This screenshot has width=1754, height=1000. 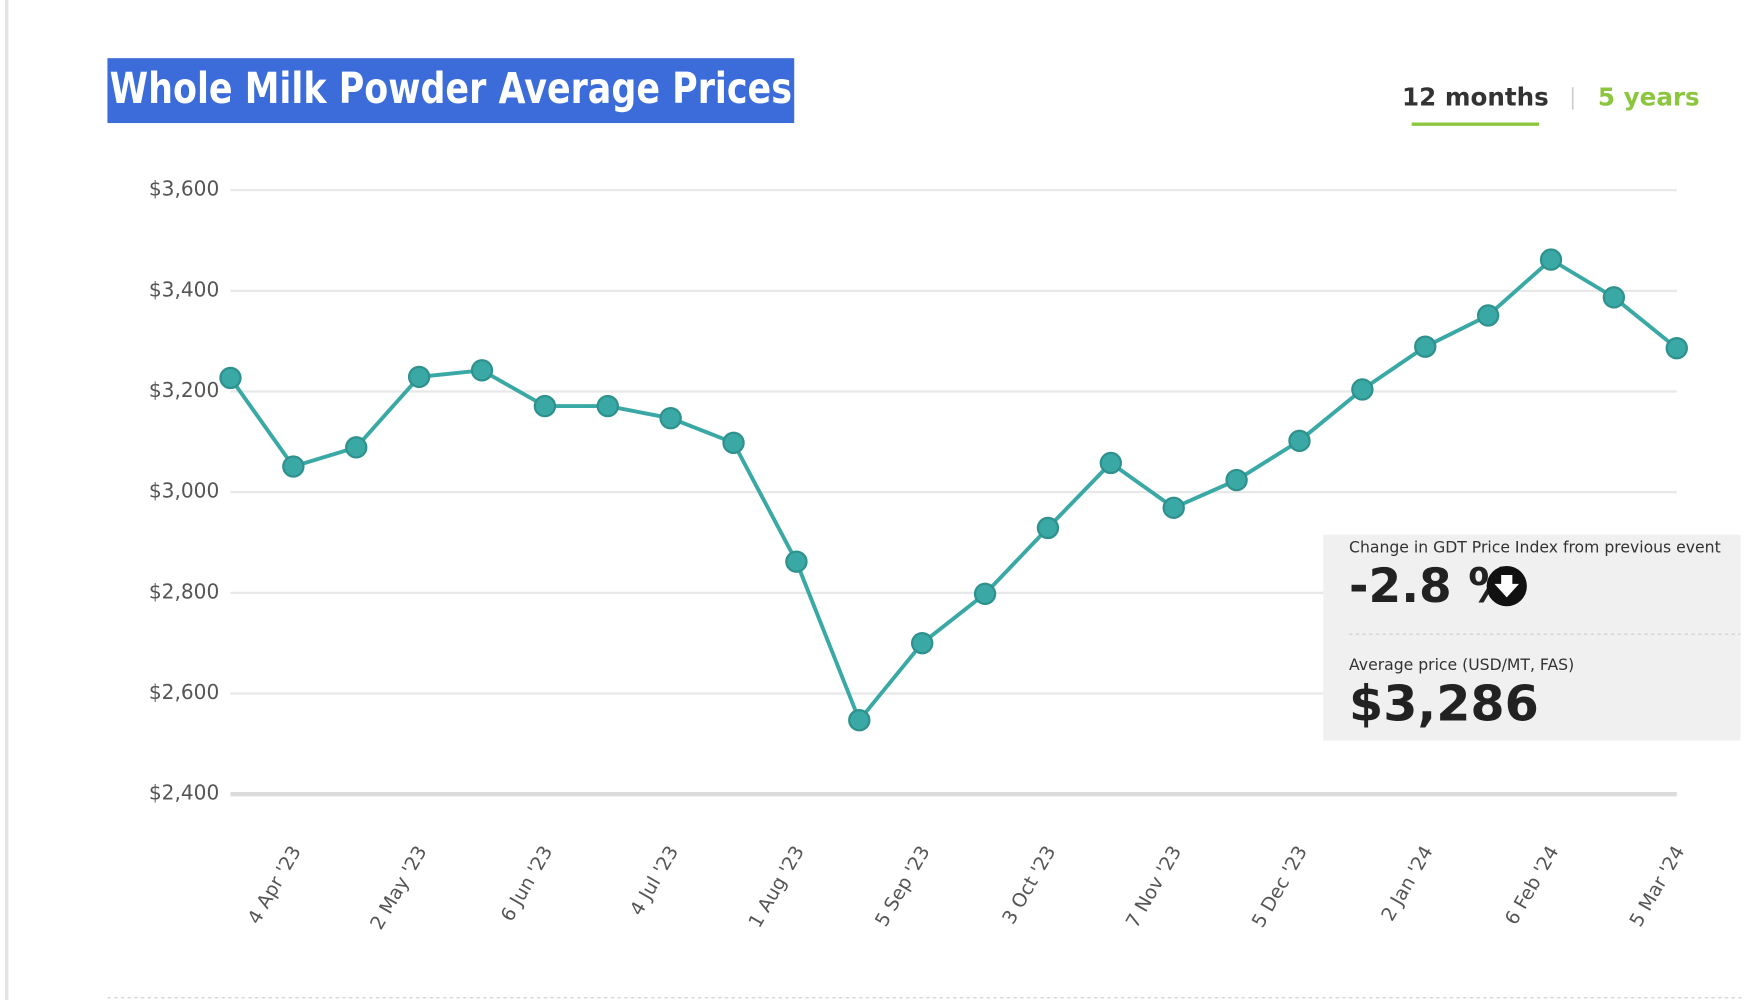 What do you see at coordinates (1532, 637) in the screenshot?
I see `info-panel` at bounding box center [1532, 637].